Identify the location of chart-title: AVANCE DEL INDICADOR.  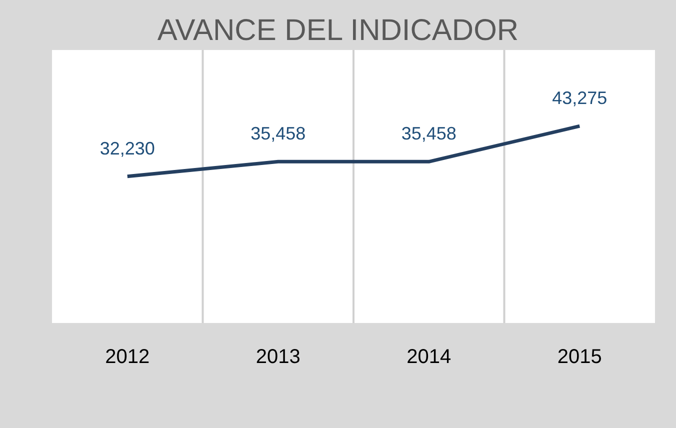
(338, 31).